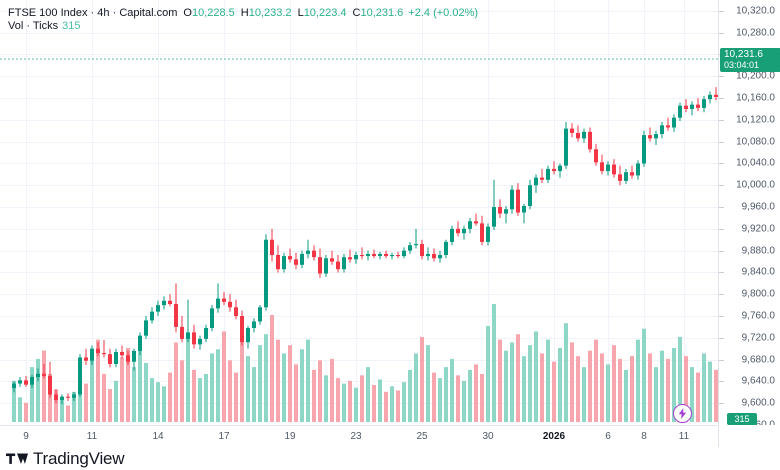  I want to click on volume-value-badge: 315, so click(742, 419).